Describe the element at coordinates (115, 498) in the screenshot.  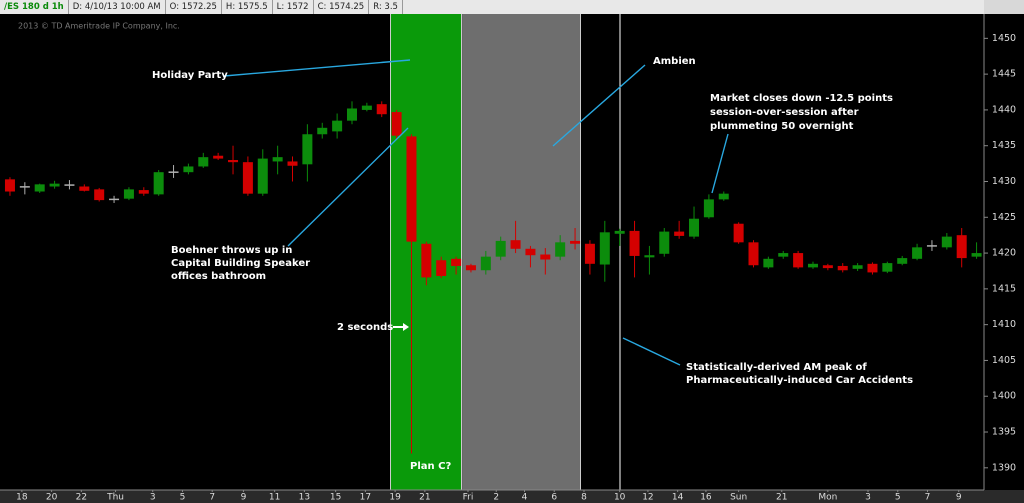
I see `x-tick-label: Thu` at that location.